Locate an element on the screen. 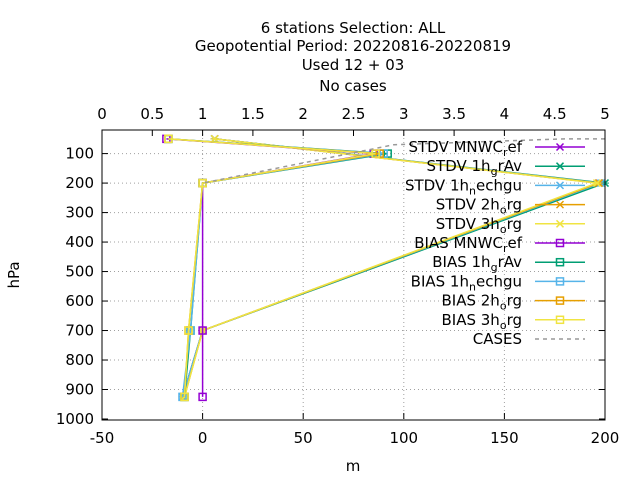 The width and height of the screenshot is (640, 480). x-tick-label: 50 is located at coordinates (303, 438).